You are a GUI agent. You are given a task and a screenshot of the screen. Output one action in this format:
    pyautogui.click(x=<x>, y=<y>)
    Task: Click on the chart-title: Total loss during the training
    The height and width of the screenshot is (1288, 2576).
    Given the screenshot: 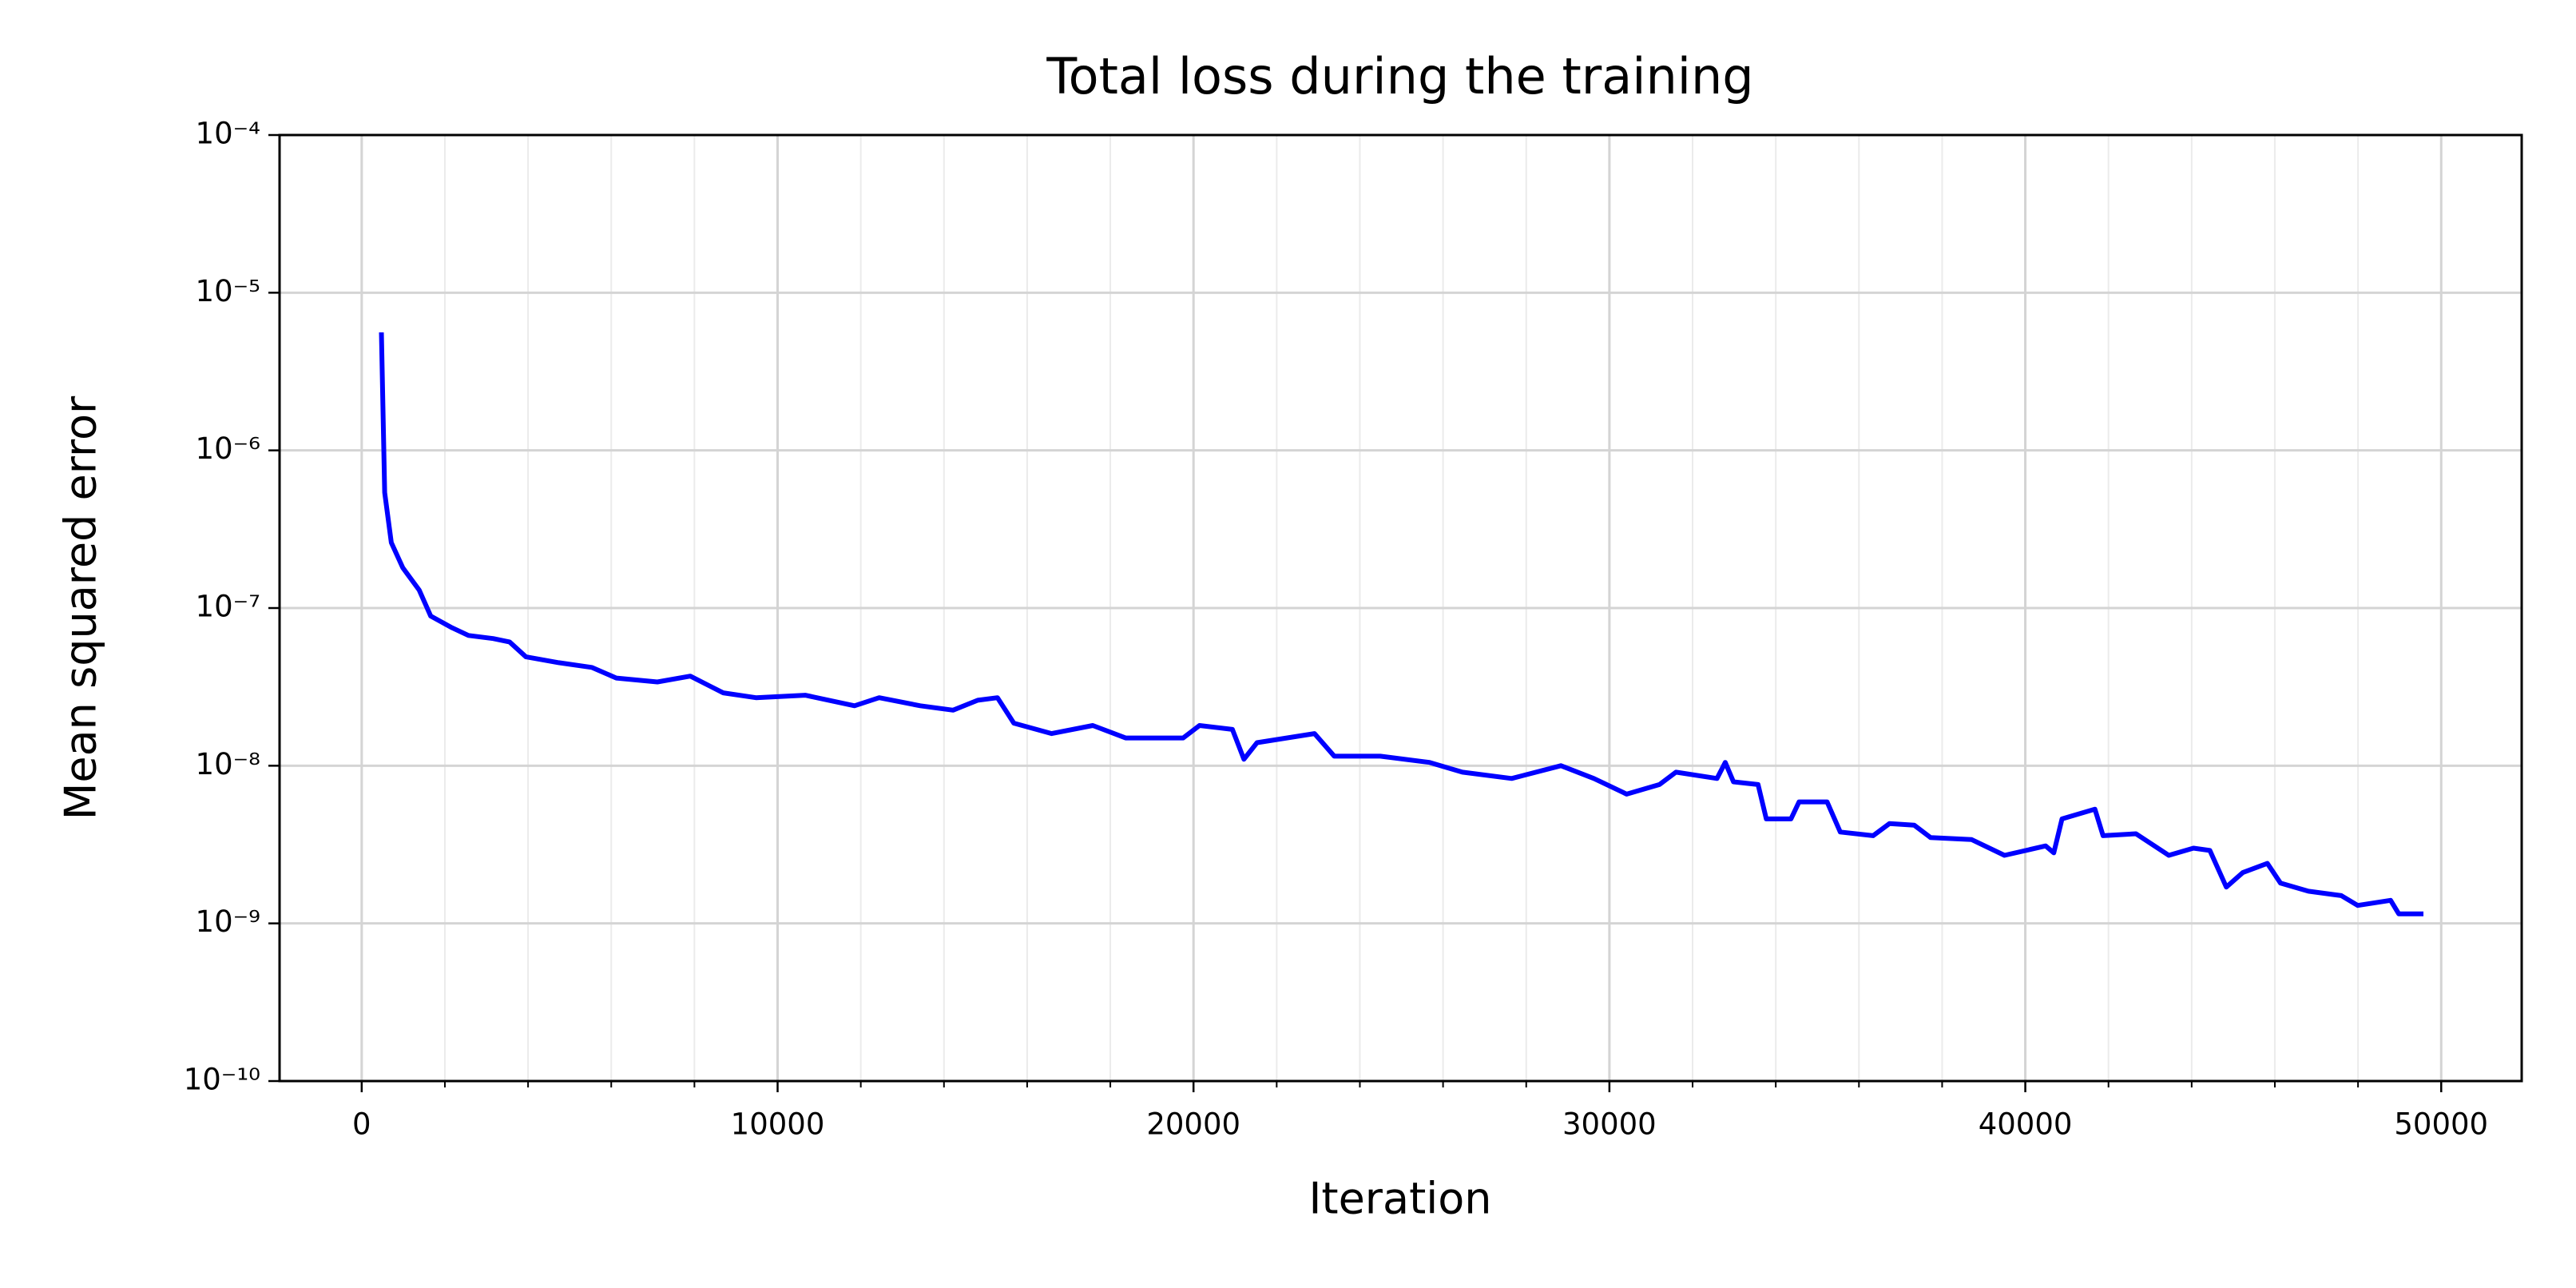 What is the action you would take?
    pyautogui.click(x=1399, y=76)
    